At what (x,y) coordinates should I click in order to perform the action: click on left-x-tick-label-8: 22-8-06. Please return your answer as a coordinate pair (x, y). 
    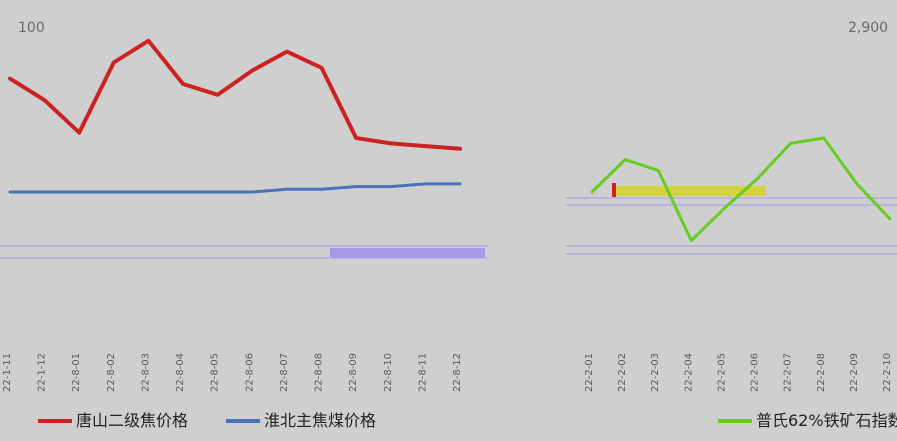
    Looking at the image, I should click on (249, 372).